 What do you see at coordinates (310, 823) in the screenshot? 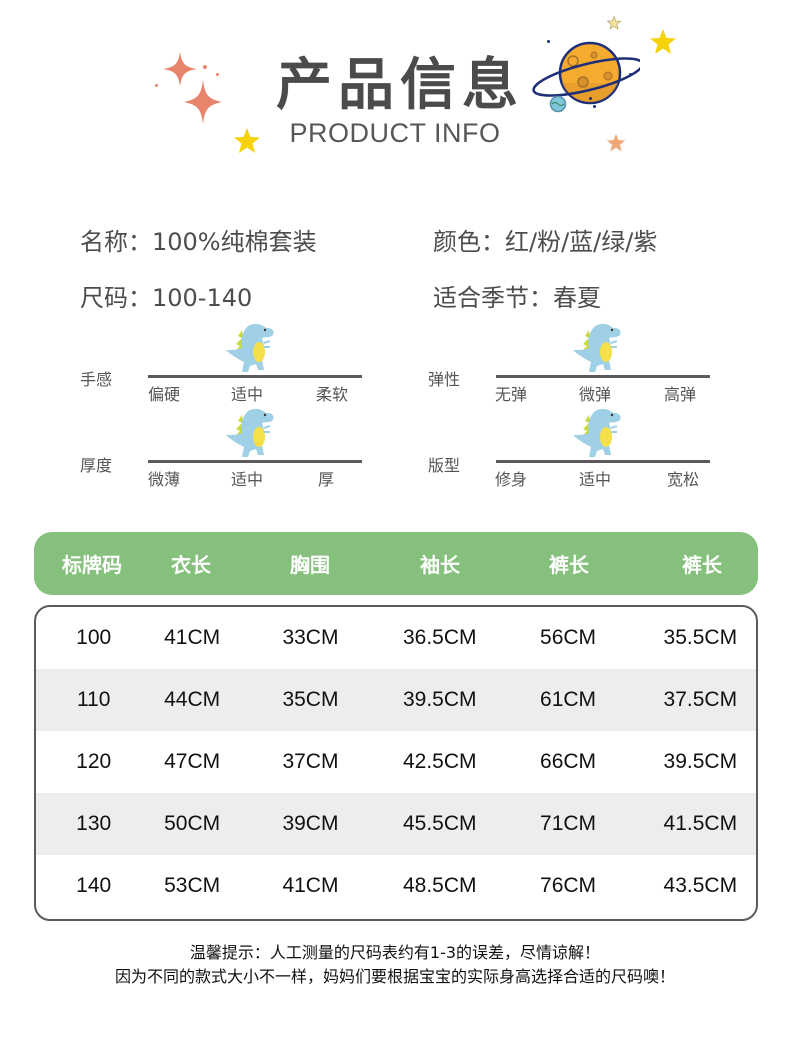
I see `table-cell: 39CM` at bounding box center [310, 823].